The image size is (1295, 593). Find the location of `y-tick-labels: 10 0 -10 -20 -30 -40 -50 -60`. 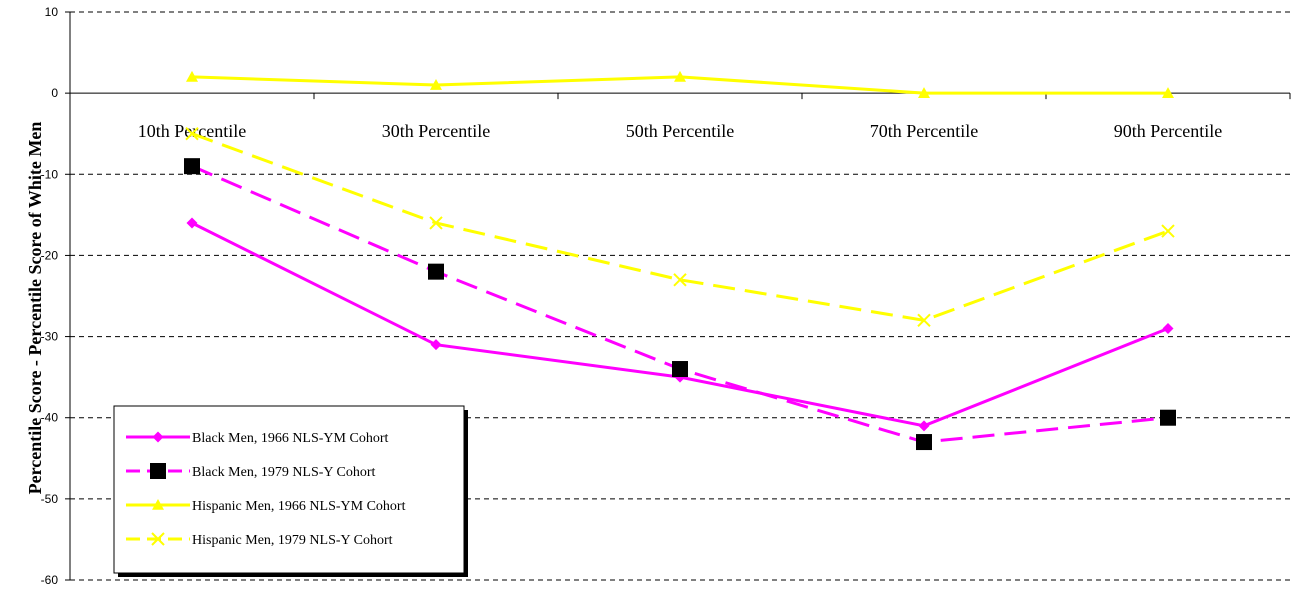

y-tick-labels: 10 0 -10 -20 -30 -40 -50 -60 is located at coordinates (50, 296).